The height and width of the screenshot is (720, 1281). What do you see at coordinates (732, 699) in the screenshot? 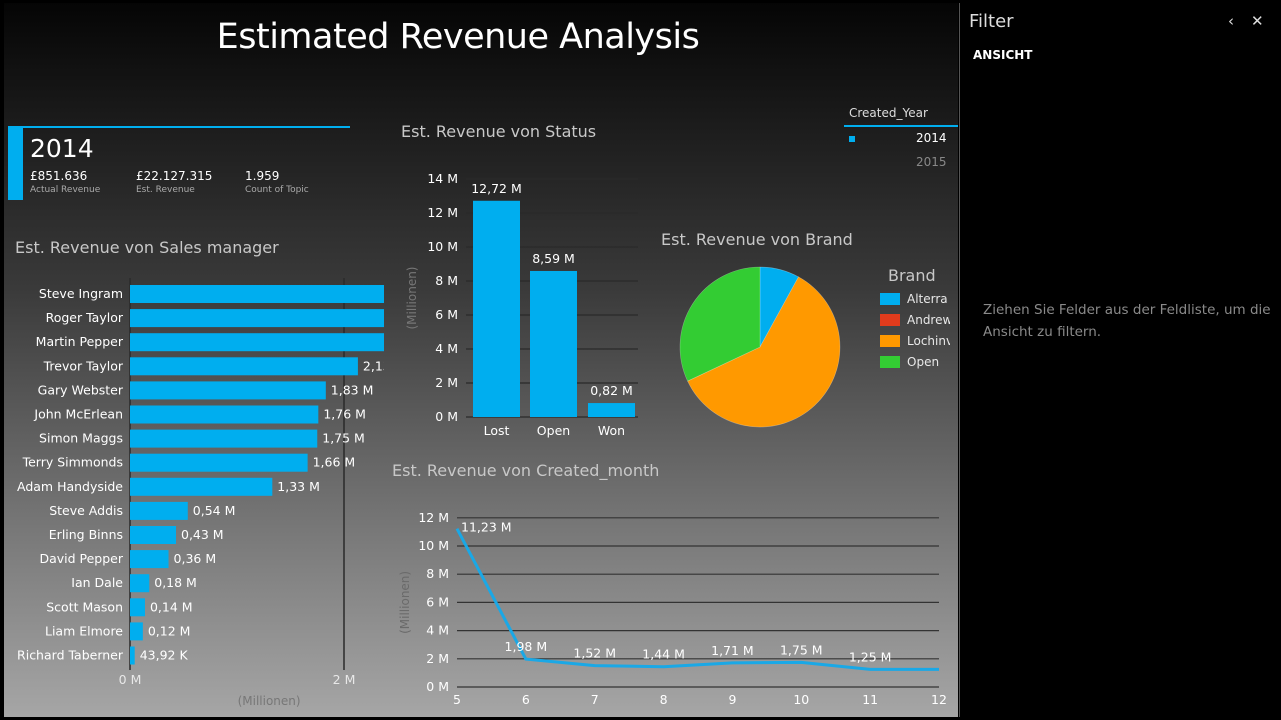
I see `x-tick-label: 9` at bounding box center [732, 699].